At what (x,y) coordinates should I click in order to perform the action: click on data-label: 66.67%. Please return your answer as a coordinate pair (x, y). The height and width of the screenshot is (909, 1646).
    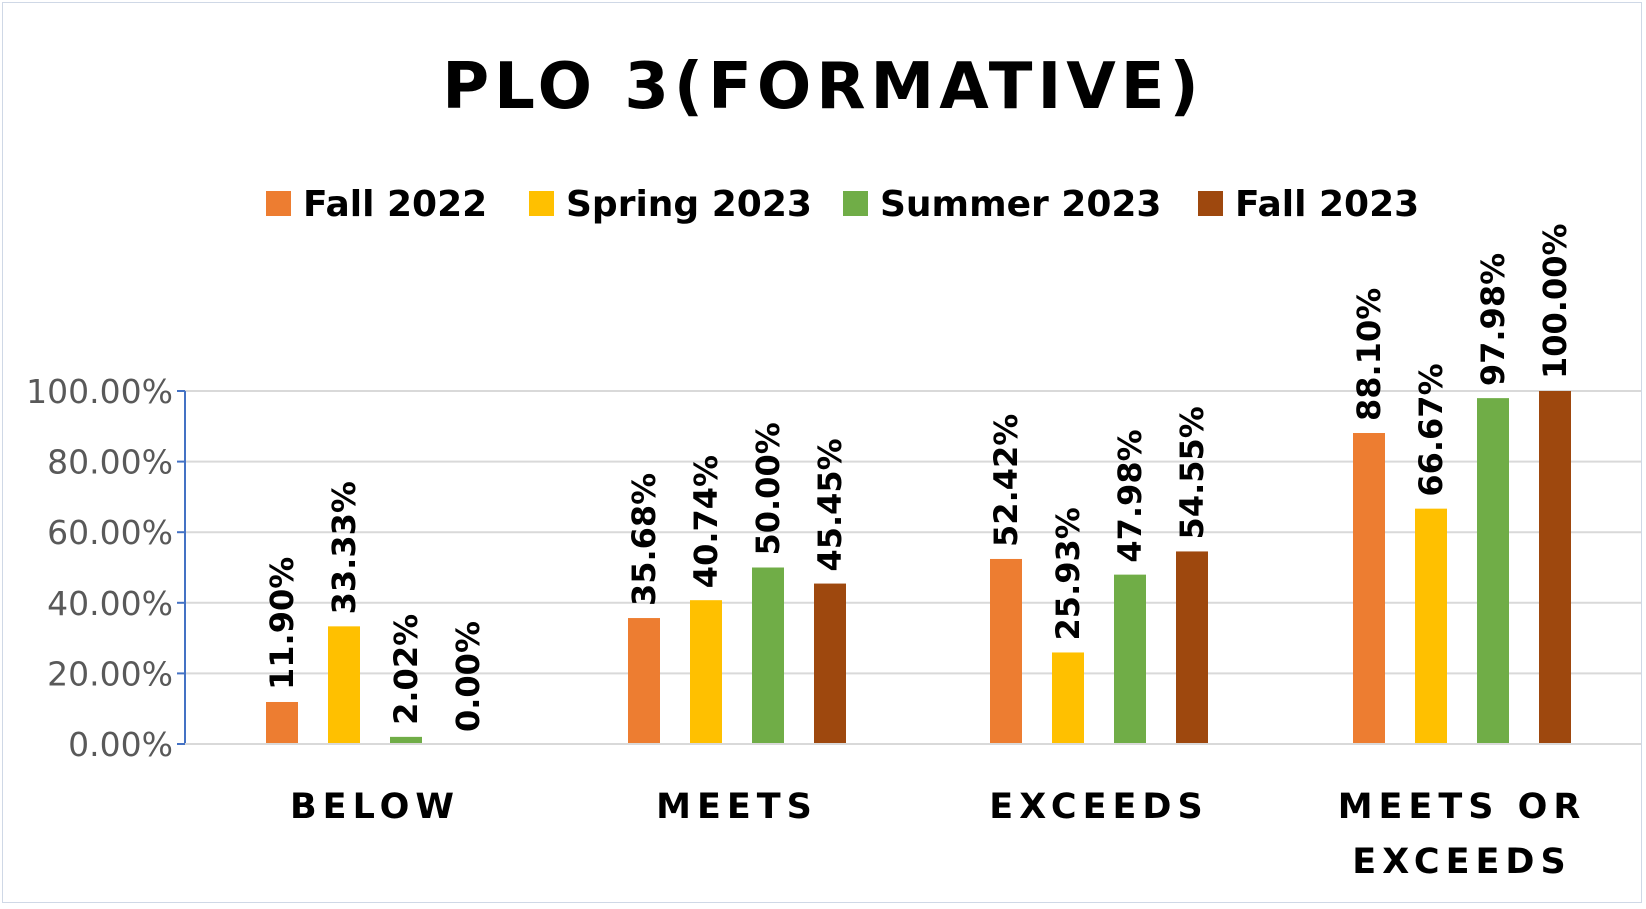
    Looking at the image, I should click on (1431, 429).